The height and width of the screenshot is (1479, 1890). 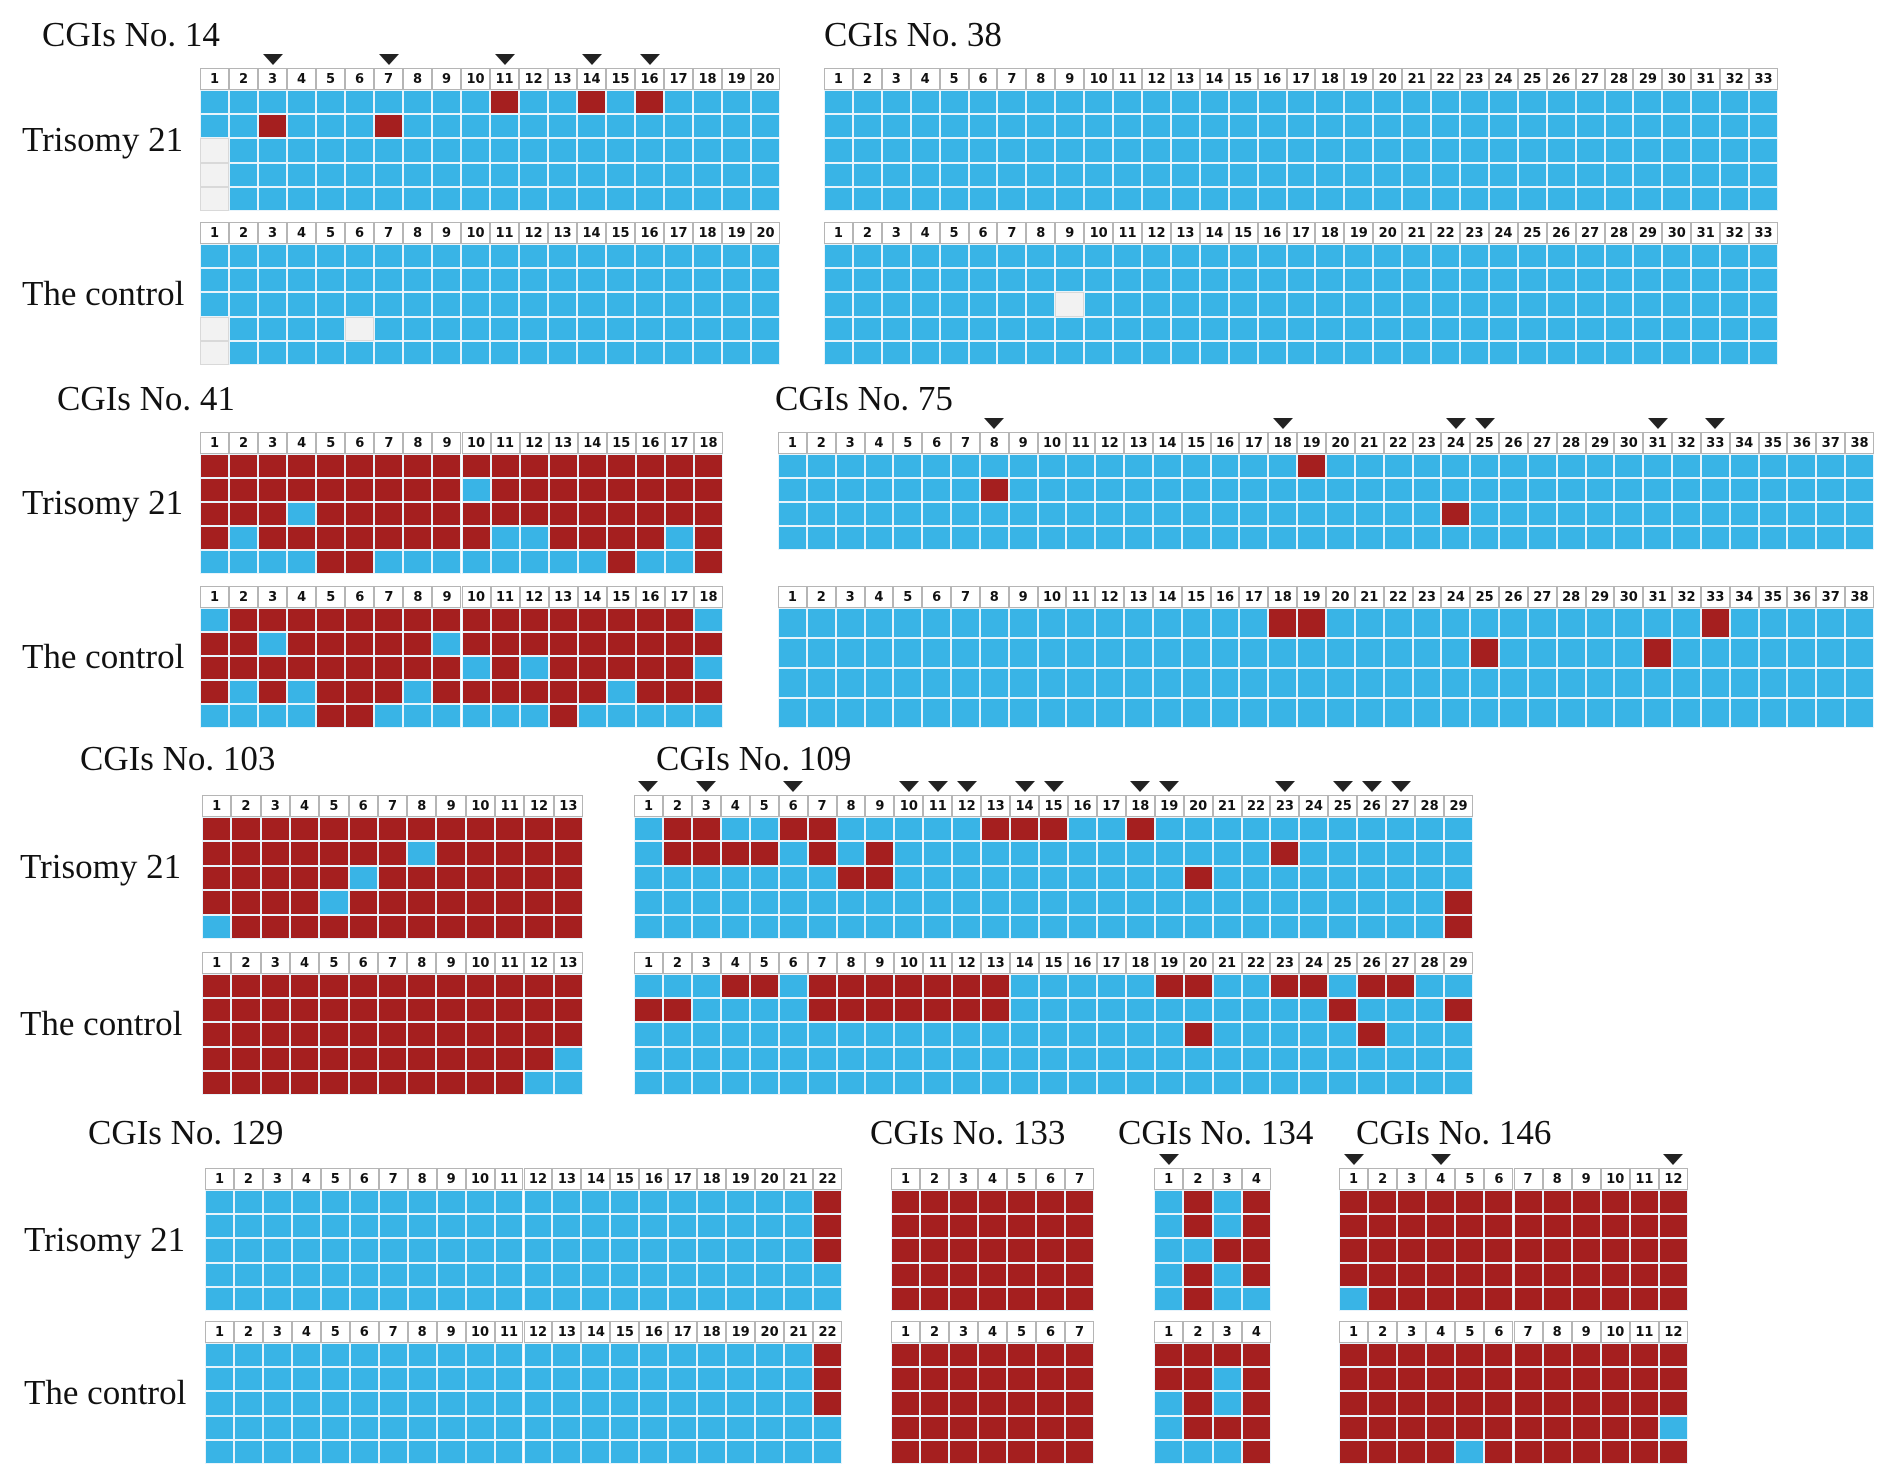 What do you see at coordinates (567, 1179) in the screenshot?
I see `site-number: 13` at bounding box center [567, 1179].